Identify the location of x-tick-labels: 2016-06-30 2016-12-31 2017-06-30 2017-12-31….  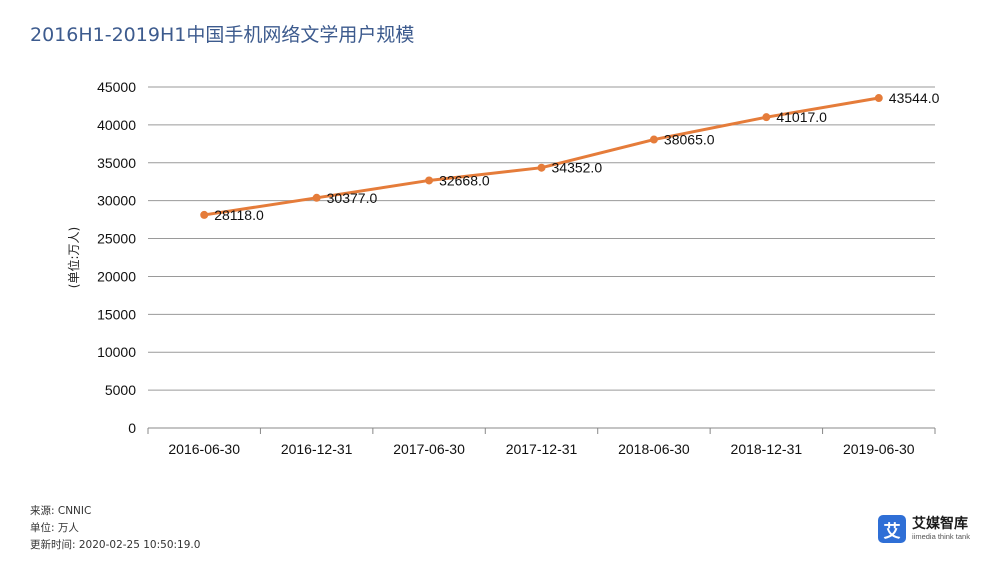
(541, 449).